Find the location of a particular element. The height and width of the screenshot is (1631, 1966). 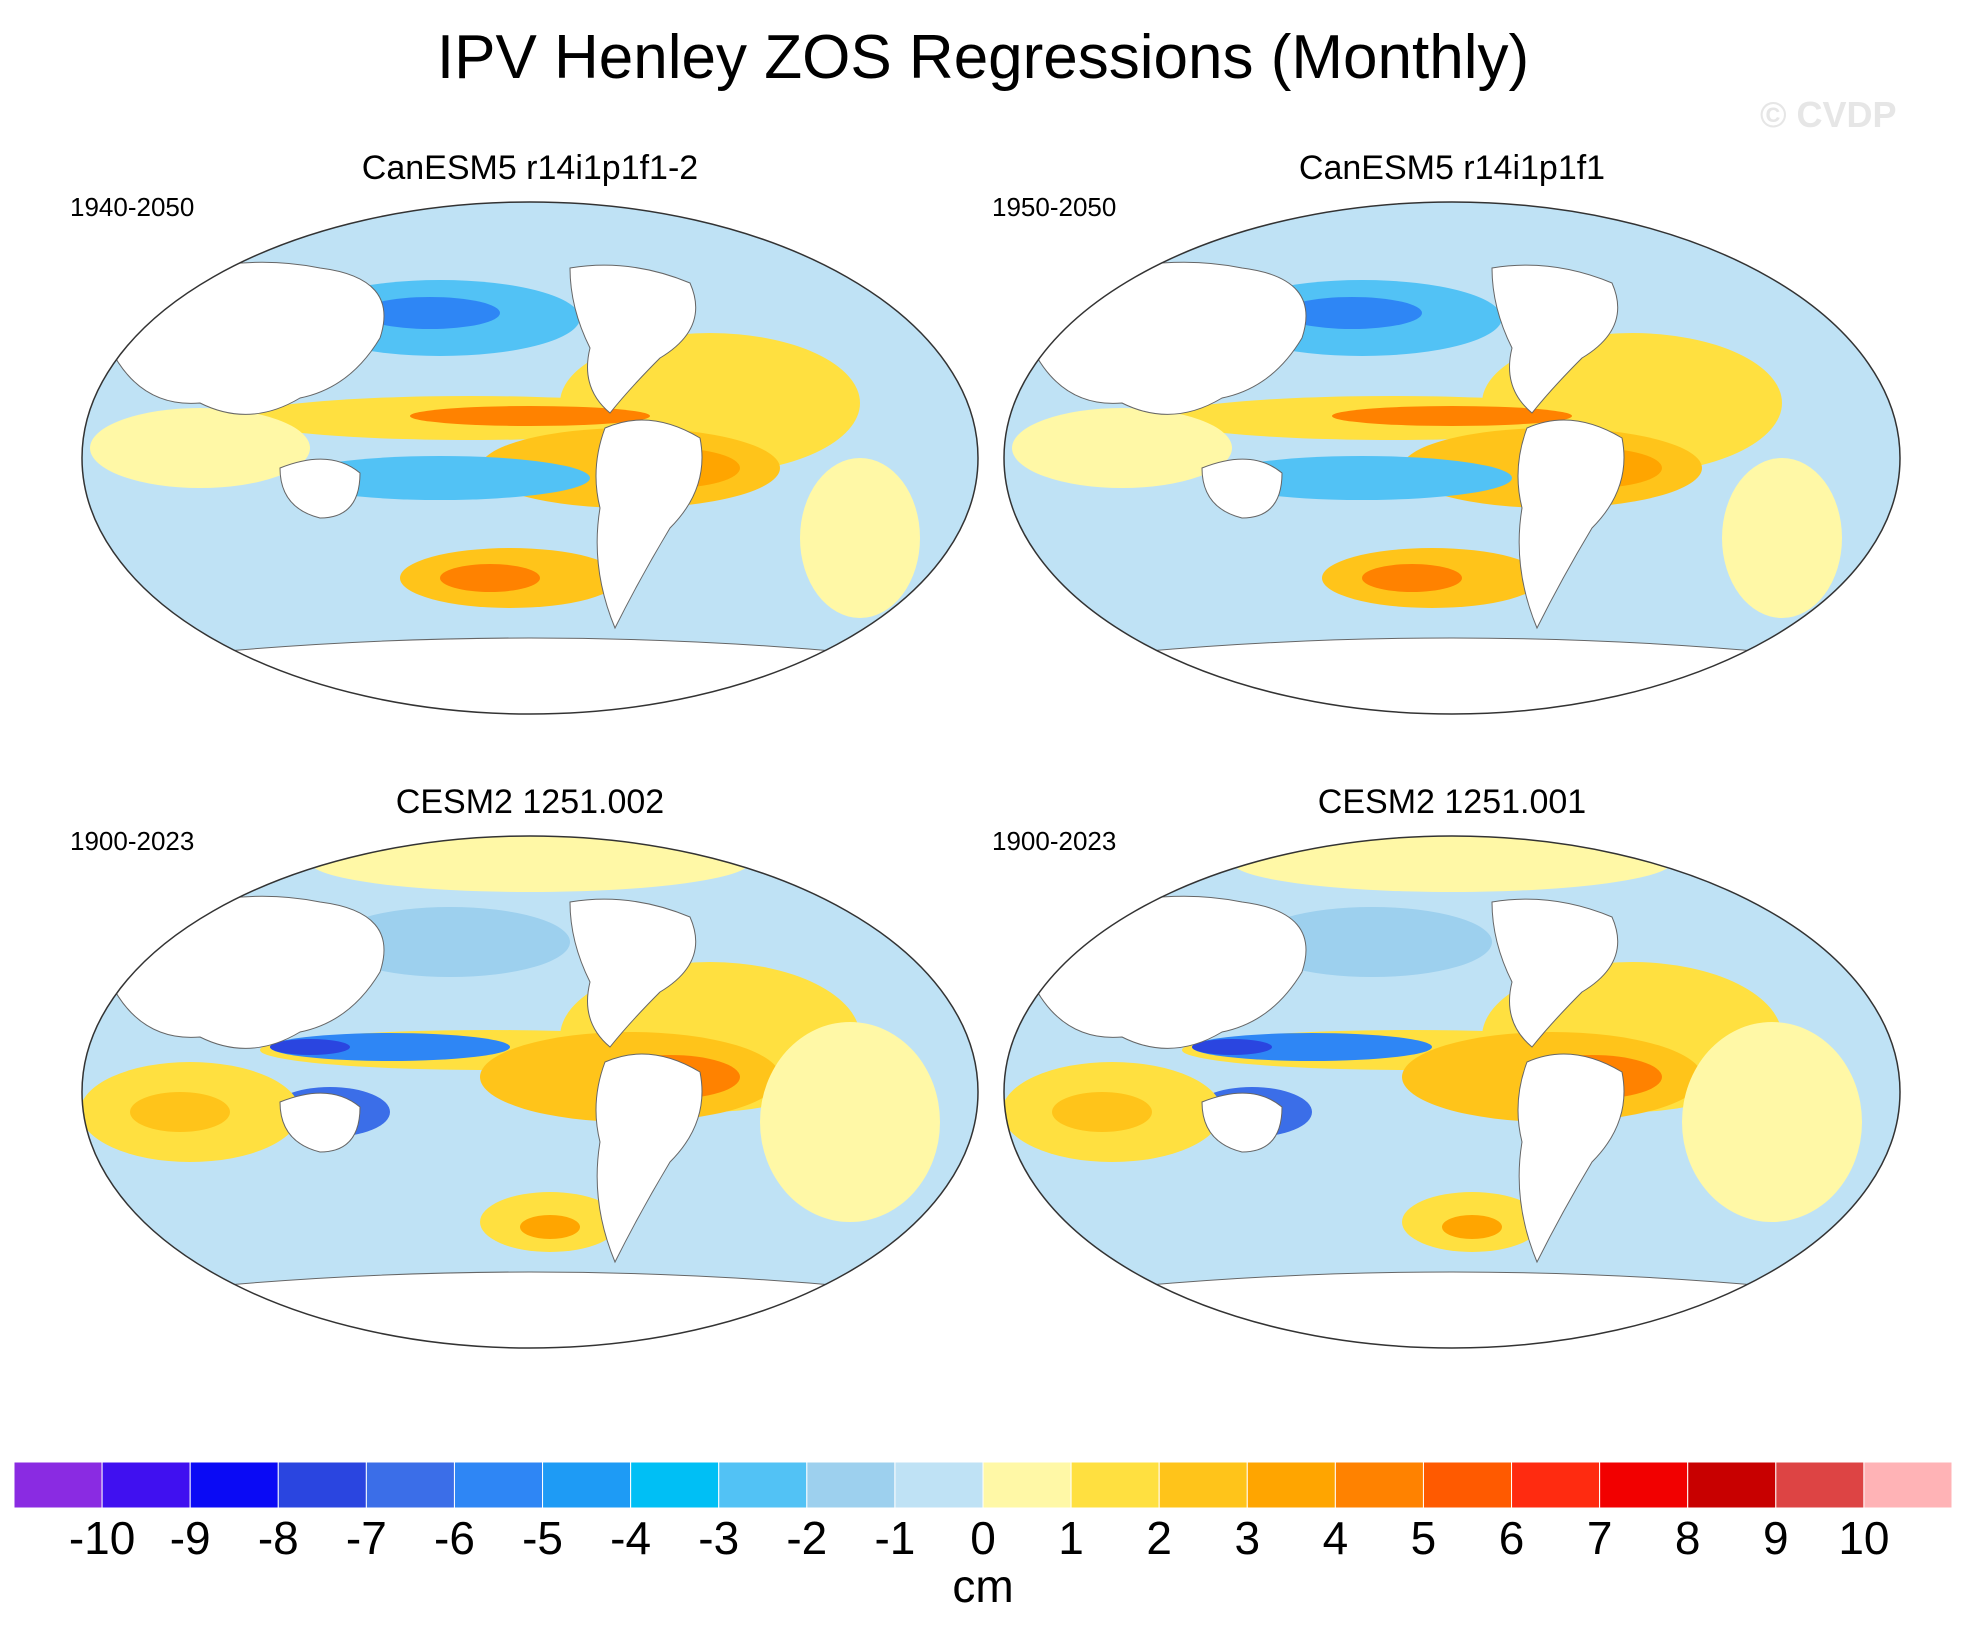

colorbar-tick-label: 2 is located at coordinates (1159, 1538).